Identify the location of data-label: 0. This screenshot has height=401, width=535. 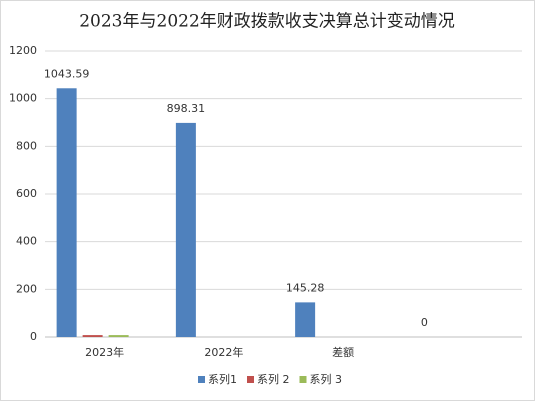
(424, 322).